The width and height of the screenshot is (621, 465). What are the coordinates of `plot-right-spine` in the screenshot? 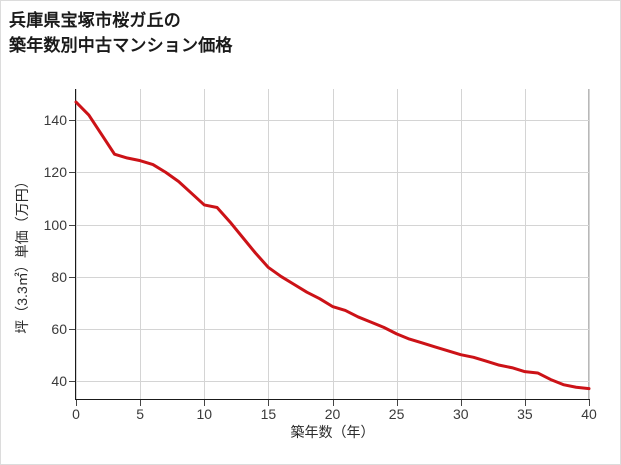 It's located at (588, 244).